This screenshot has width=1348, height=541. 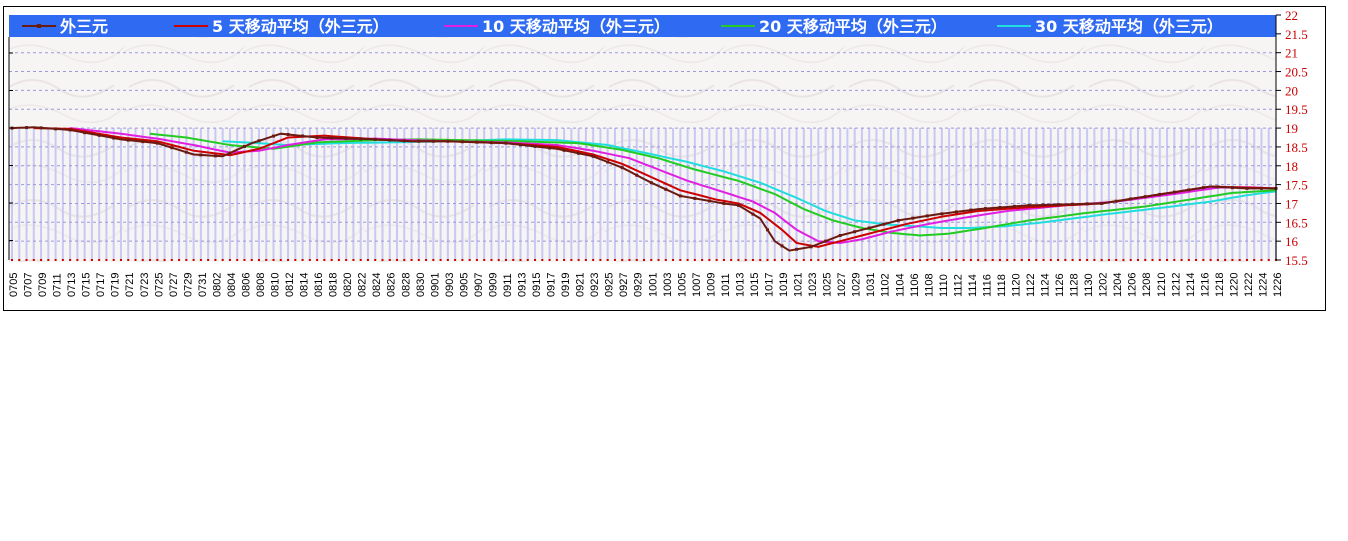 What do you see at coordinates (72, 285) in the screenshot?
I see `x-tick-label: 0713` at bounding box center [72, 285].